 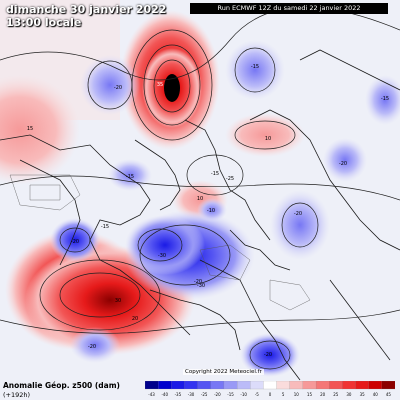 I want to click on colorbar-tick-label: 0, so click(x=270, y=394).